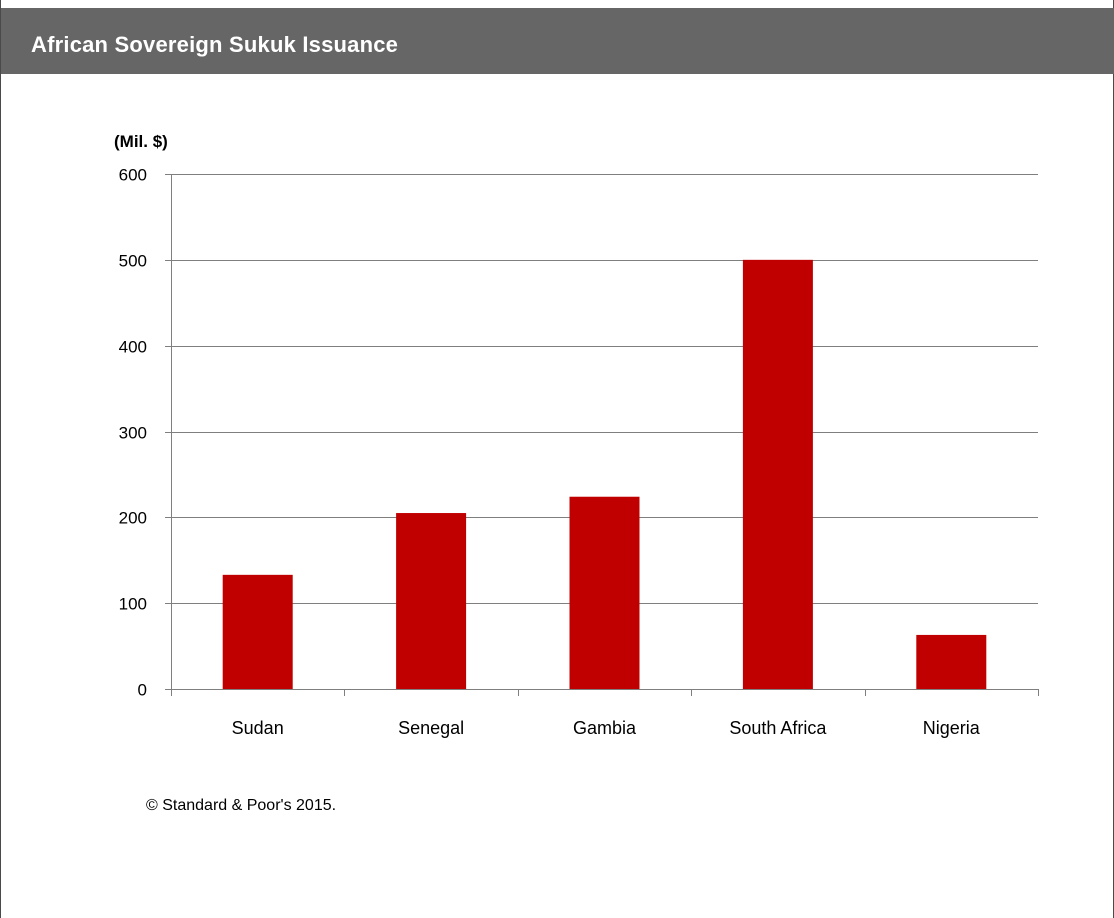 This screenshot has height=918, width=1114. What do you see at coordinates (133, 175) in the screenshot?
I see `y-tick-label: 600` at bounding box center [133, 175].